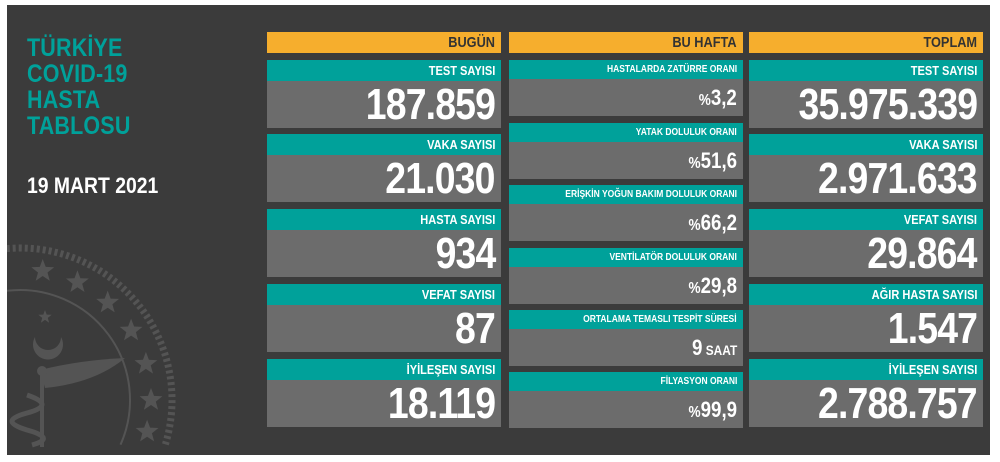 This screenshot has width=1000, height=462. Describe the element at coordinates (626, 97) in the screenshot. I see `stat-value-box: %3,2` at that location.